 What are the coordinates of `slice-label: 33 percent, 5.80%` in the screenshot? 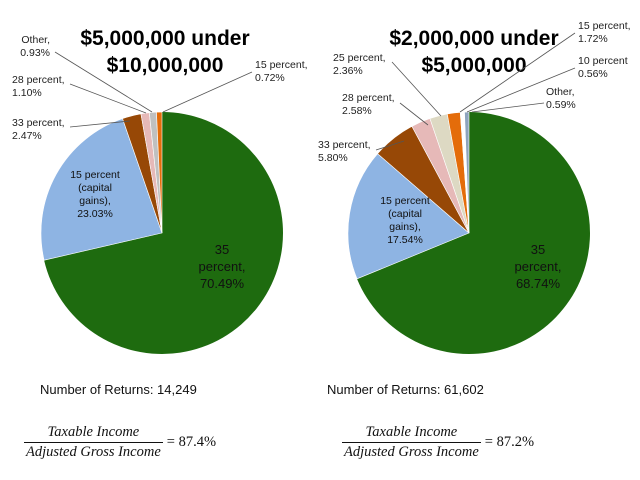 It's located at (344, 151).